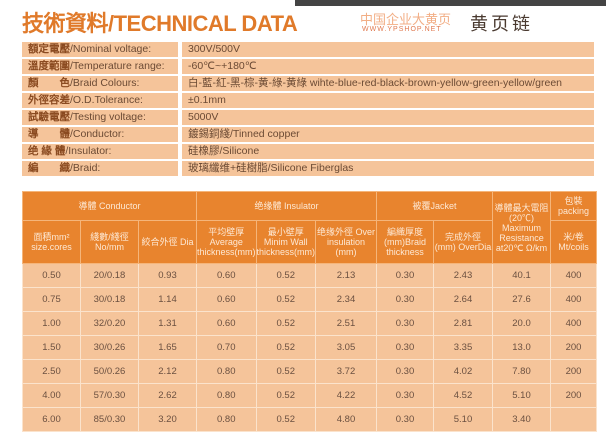 Image resolution: width=606 pixels, height=433 pixels. I want to click on col-strands: 綫數/綫徑 No/mm, so click(109, 242).